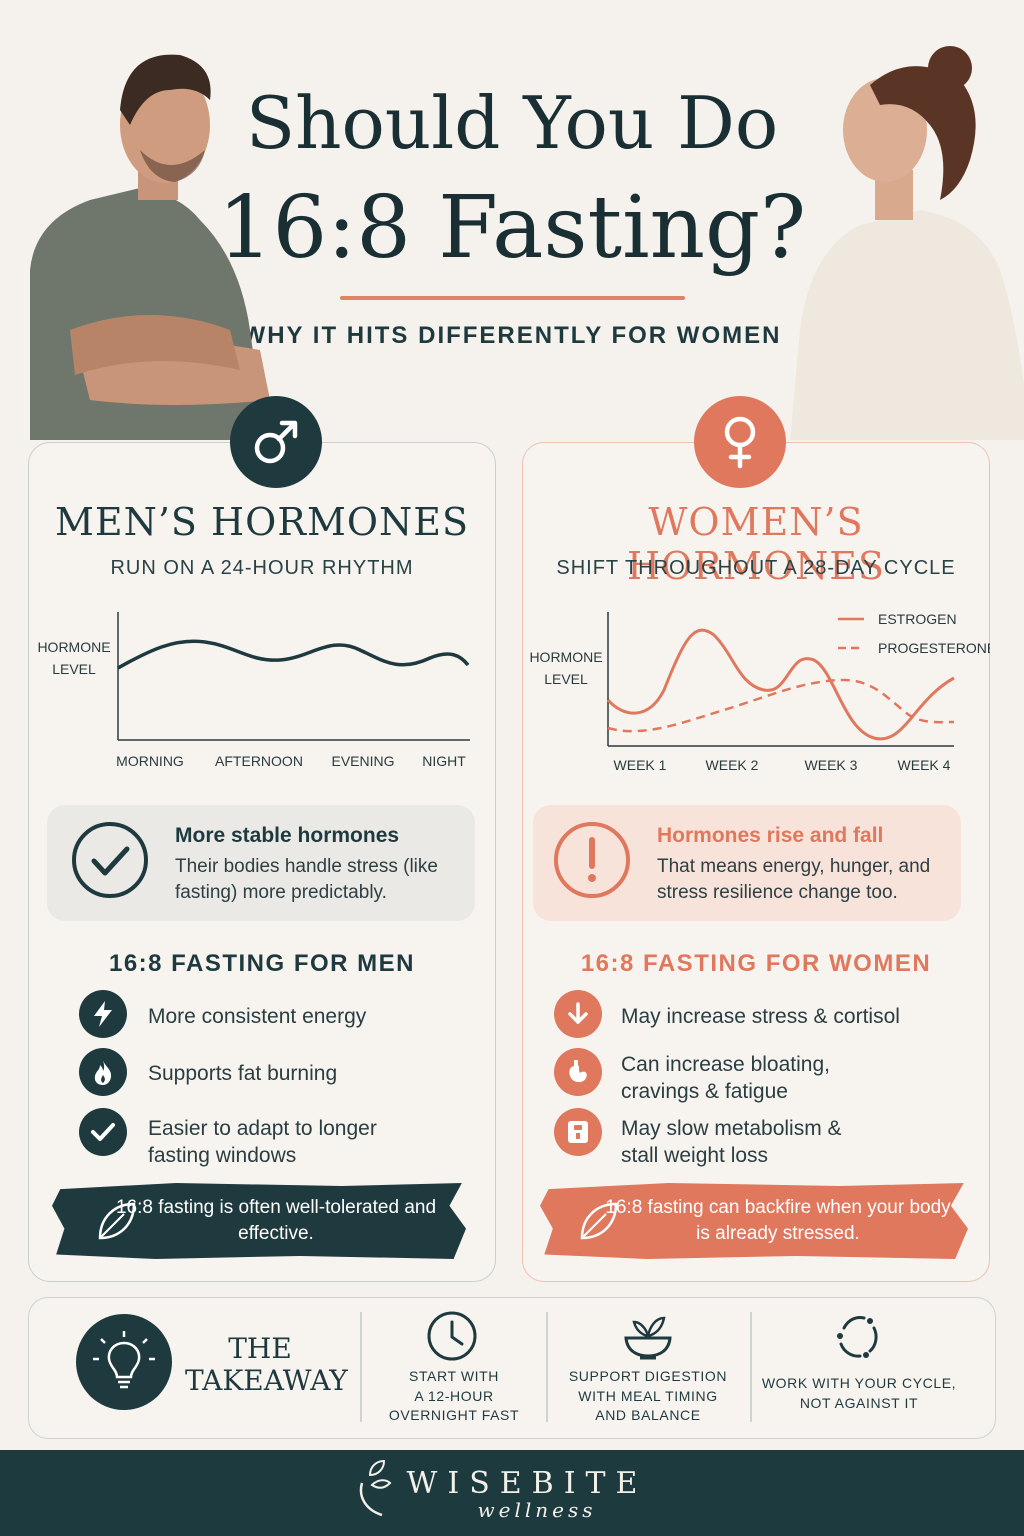  What do you see at coordinates (578, 1014) in the screenshot?
I see `arrow-down-icon` at bounding box center [578, 1014].